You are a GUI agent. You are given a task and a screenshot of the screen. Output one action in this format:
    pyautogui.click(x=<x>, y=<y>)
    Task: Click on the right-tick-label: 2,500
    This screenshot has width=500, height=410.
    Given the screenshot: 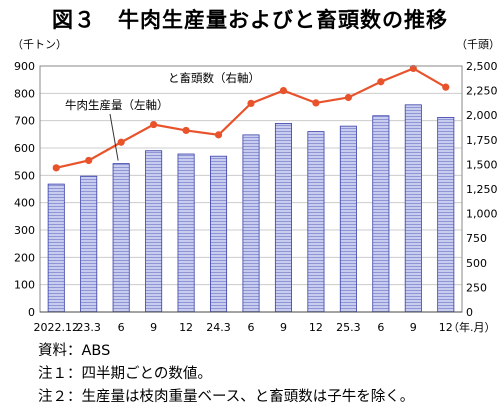 What is the action you would take?
    pyautogui.click(x=482, y=66)
    